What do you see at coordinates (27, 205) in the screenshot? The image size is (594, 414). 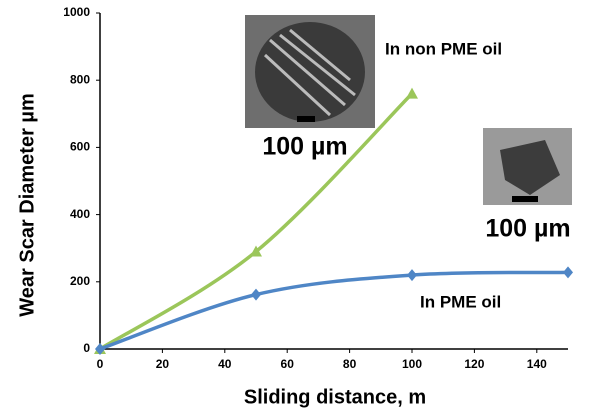 I see `y-axis-title: Wear Scar Diameter µm` at bounding box center [27, 205].